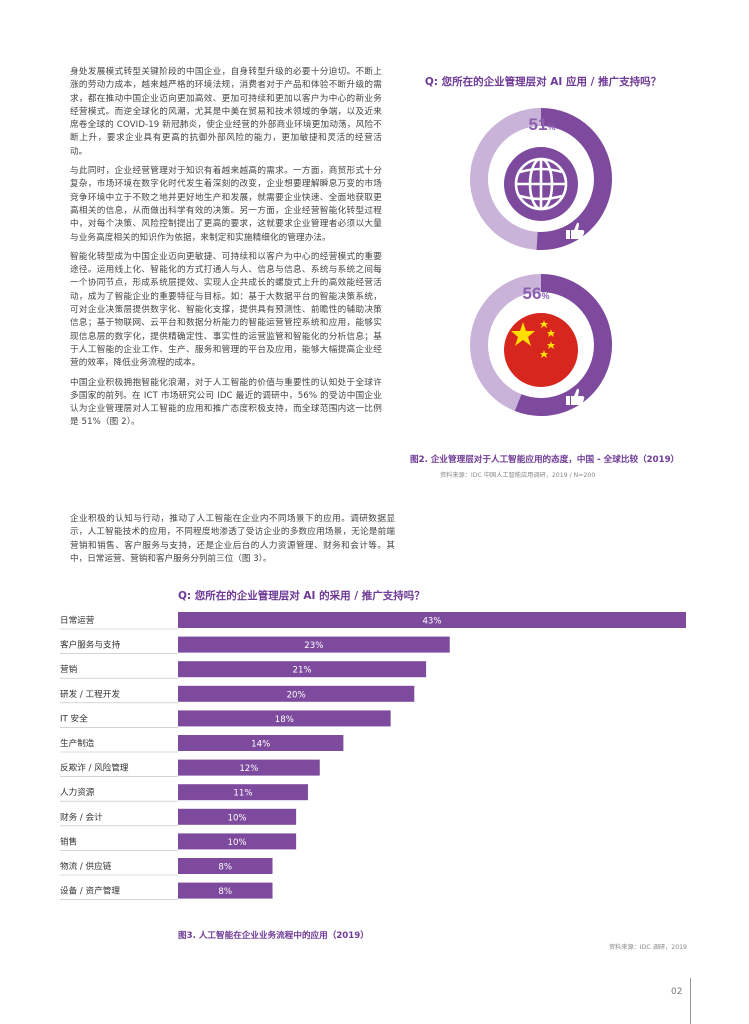 This screenshot has width=749, height=1024. What do you see at coordinates (301, 596) in the screenshot?
I see `chart-title: Q: 您所在的企业管理层对 AI 的采用 / 推广支持吗？` at bounding box center [301, 596].